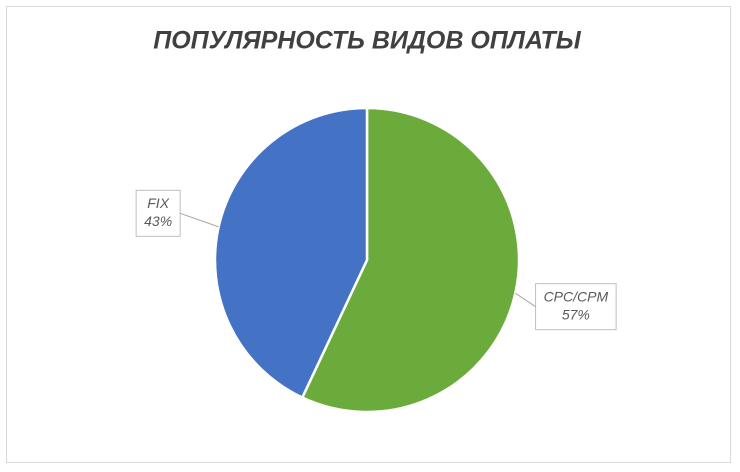 Image resolution: width=740 pixels, height=472 pixels. Describe the element at coordinates (158, 221) in the screenshot. I see `data-label-value: 43%` at that location.